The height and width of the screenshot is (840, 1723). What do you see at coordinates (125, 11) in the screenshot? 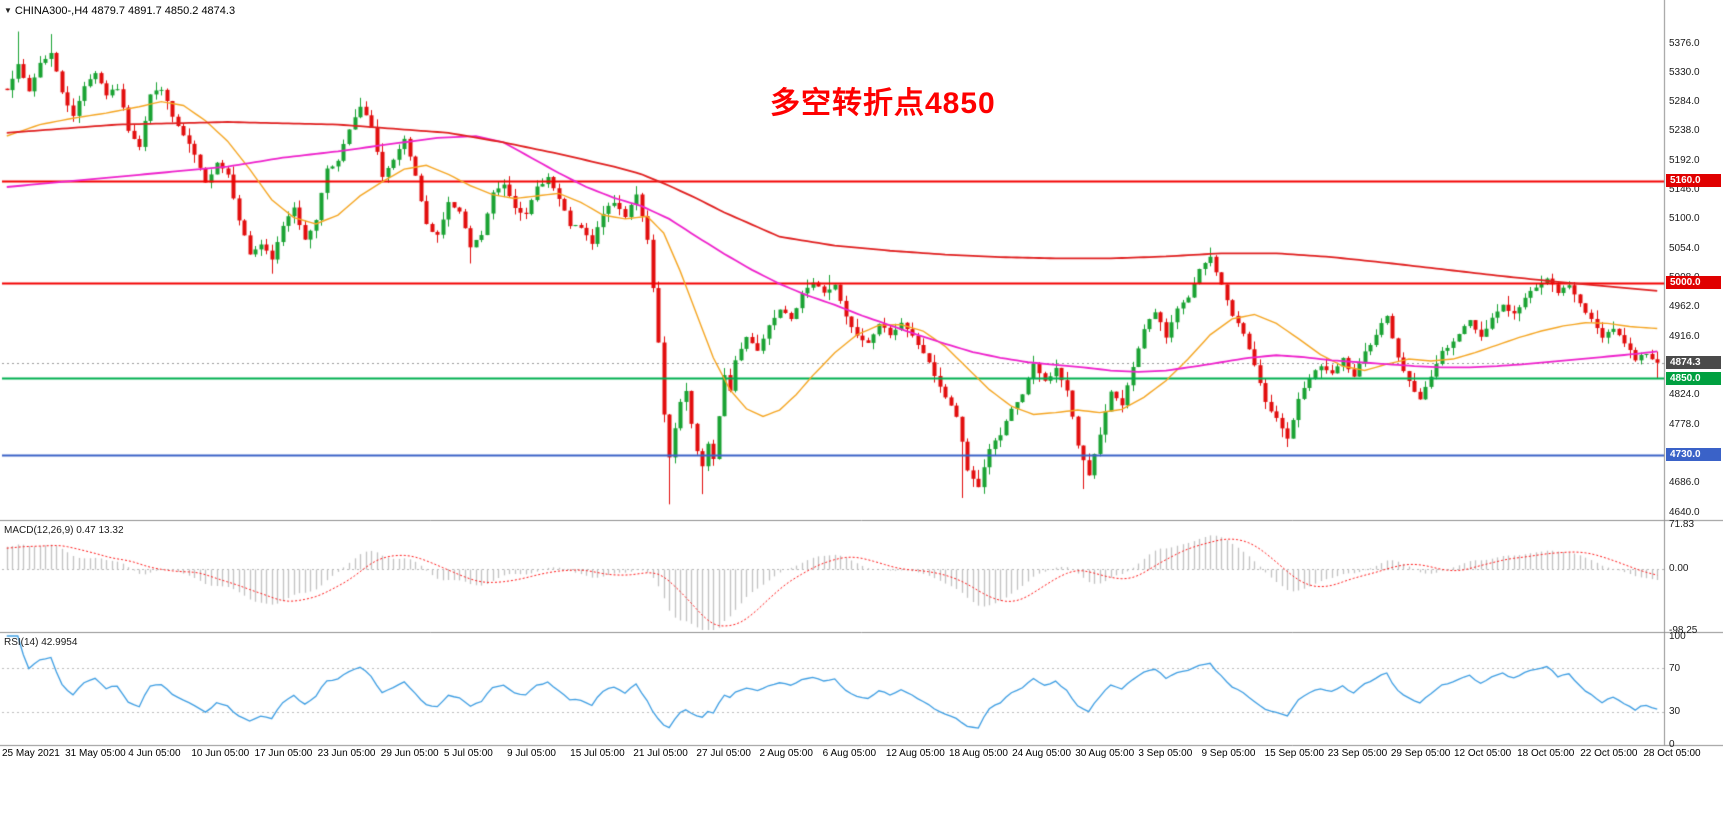
I see `symbol-ohlc-text: CHINA300-,H4 4879.7 4891.7 4850.2 4874.3` at bounding box center [125, 11].